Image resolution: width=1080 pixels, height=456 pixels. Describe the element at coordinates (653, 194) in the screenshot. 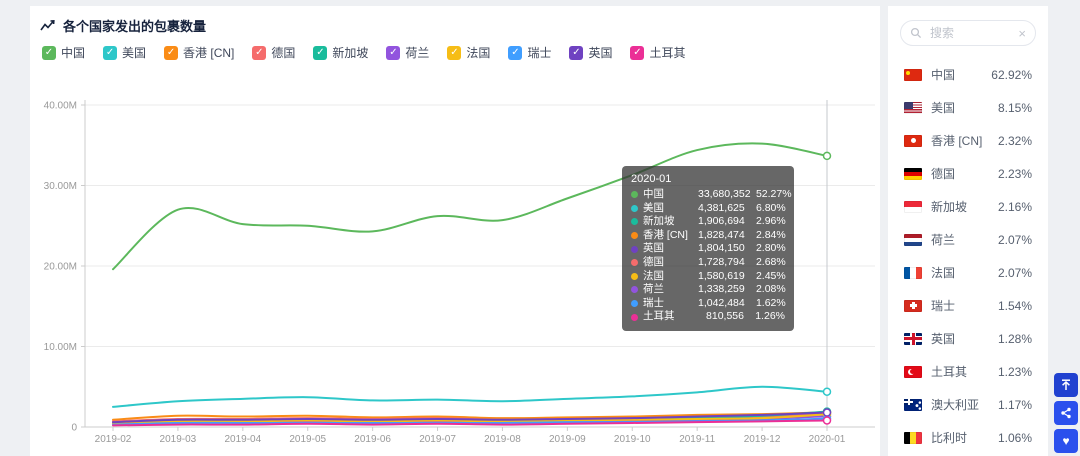

I see `tooltip-series-name: 中国` at that location.